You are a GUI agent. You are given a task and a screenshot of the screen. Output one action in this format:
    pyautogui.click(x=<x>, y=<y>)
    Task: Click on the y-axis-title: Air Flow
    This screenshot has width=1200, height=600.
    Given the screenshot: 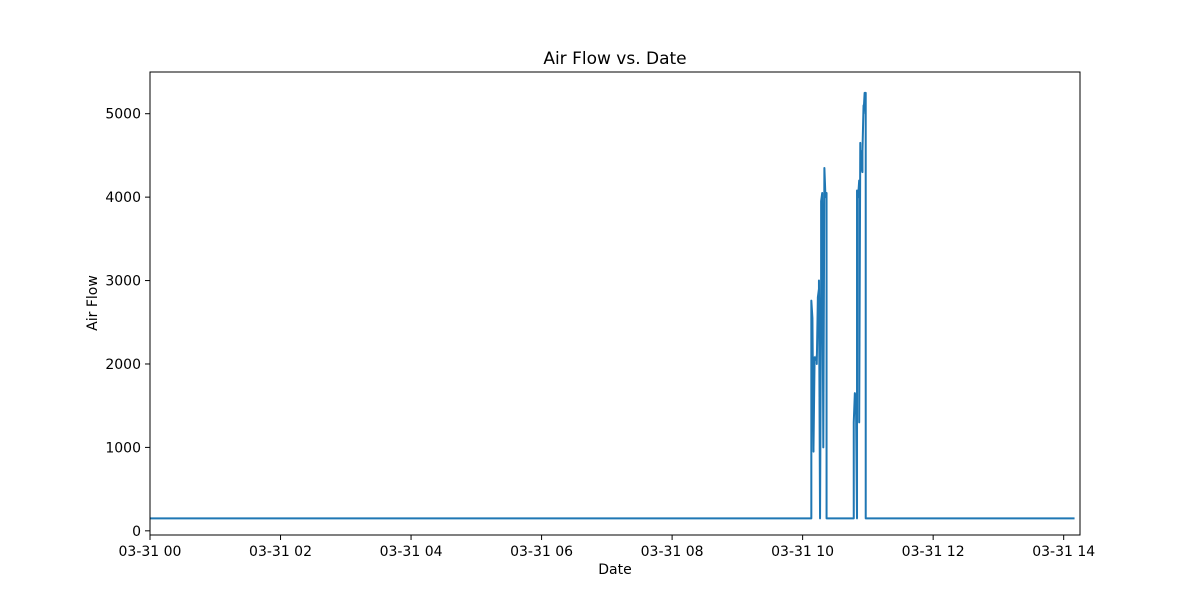 What is the action you would take?
    pyautogui.click(x=93, y=303)
    